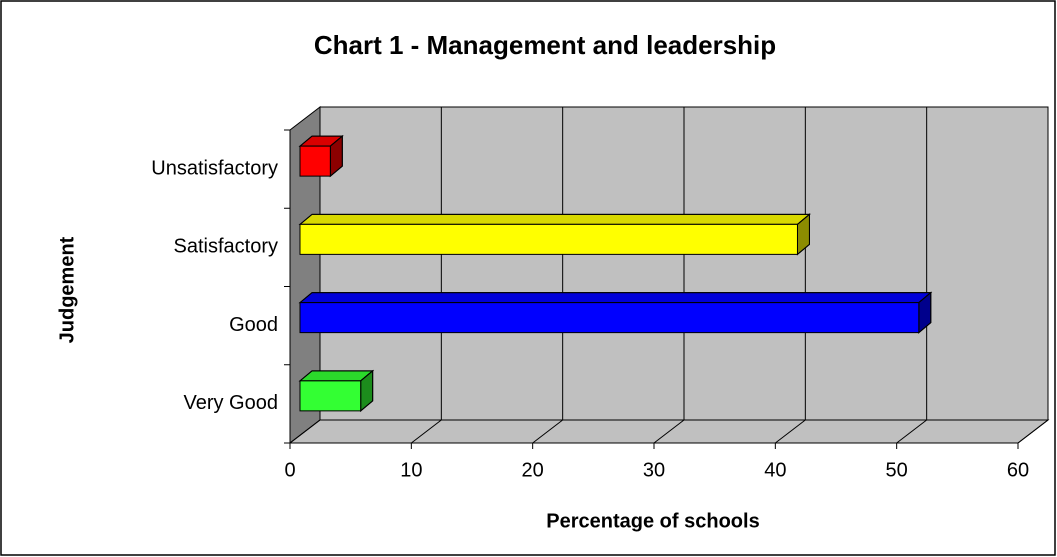  What do you see at coordinates (226, 247) in the screenshot?
I see `y-tick-label: Satisfactory` at bounding box center [226, 247].